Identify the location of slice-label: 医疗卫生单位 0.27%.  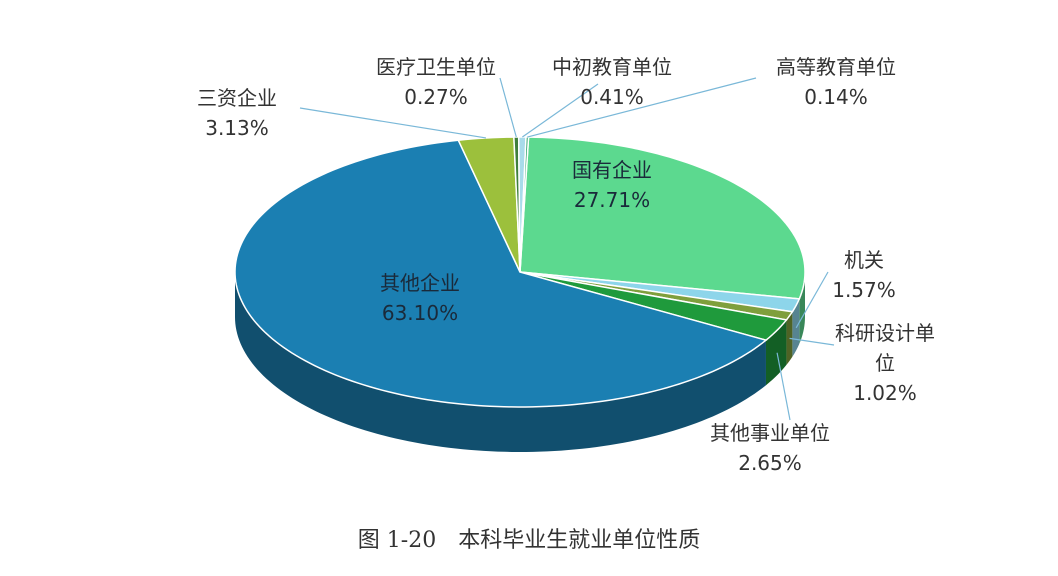
(436, 82).